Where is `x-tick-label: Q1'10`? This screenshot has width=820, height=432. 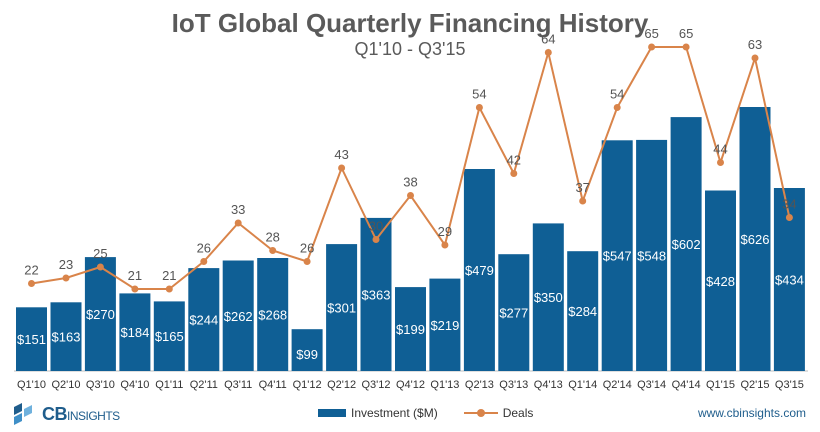
x-tick-label: Q1'10 is located at coordinates (31, 385).